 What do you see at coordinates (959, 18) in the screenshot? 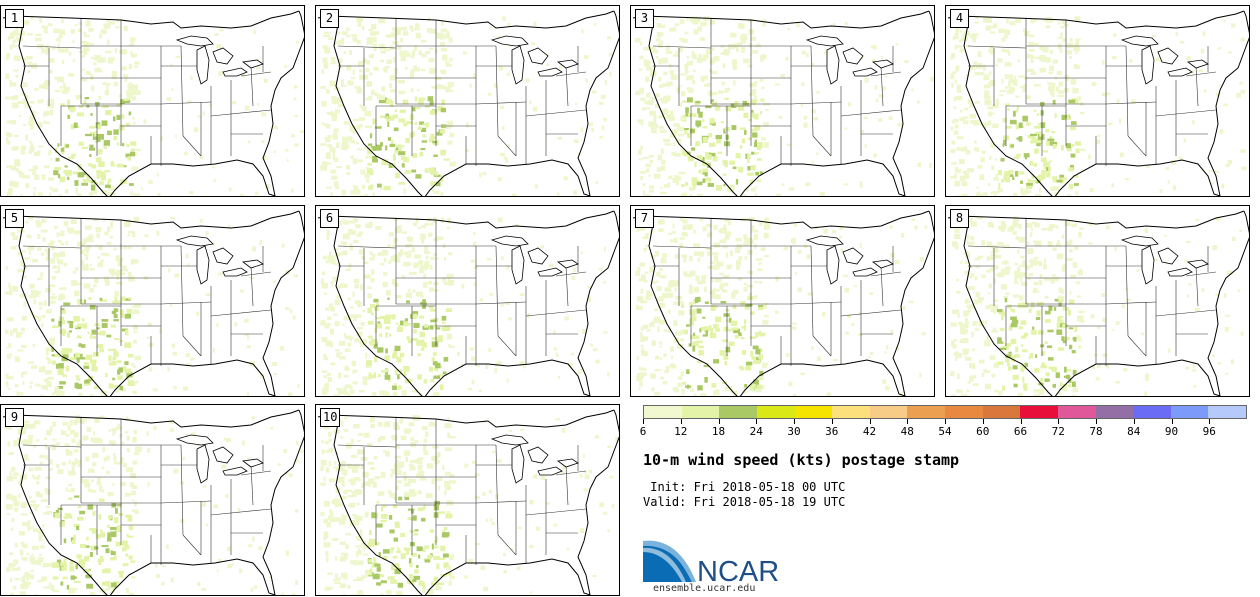
I see `panel-label: 4` at bounding box center [959, 18].